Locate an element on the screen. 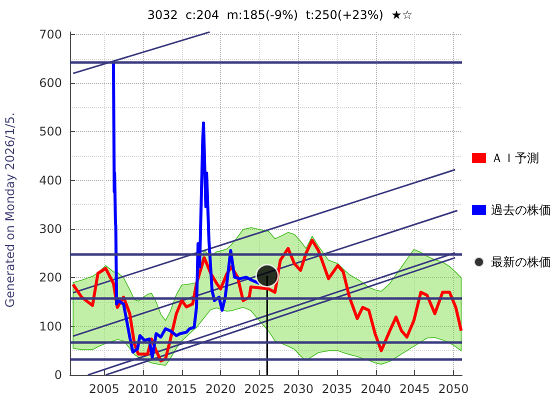 Image resolution: width=560 pixels, height=420 pixels. x-tick-label: 2035 is located at coordinates (337, 389).